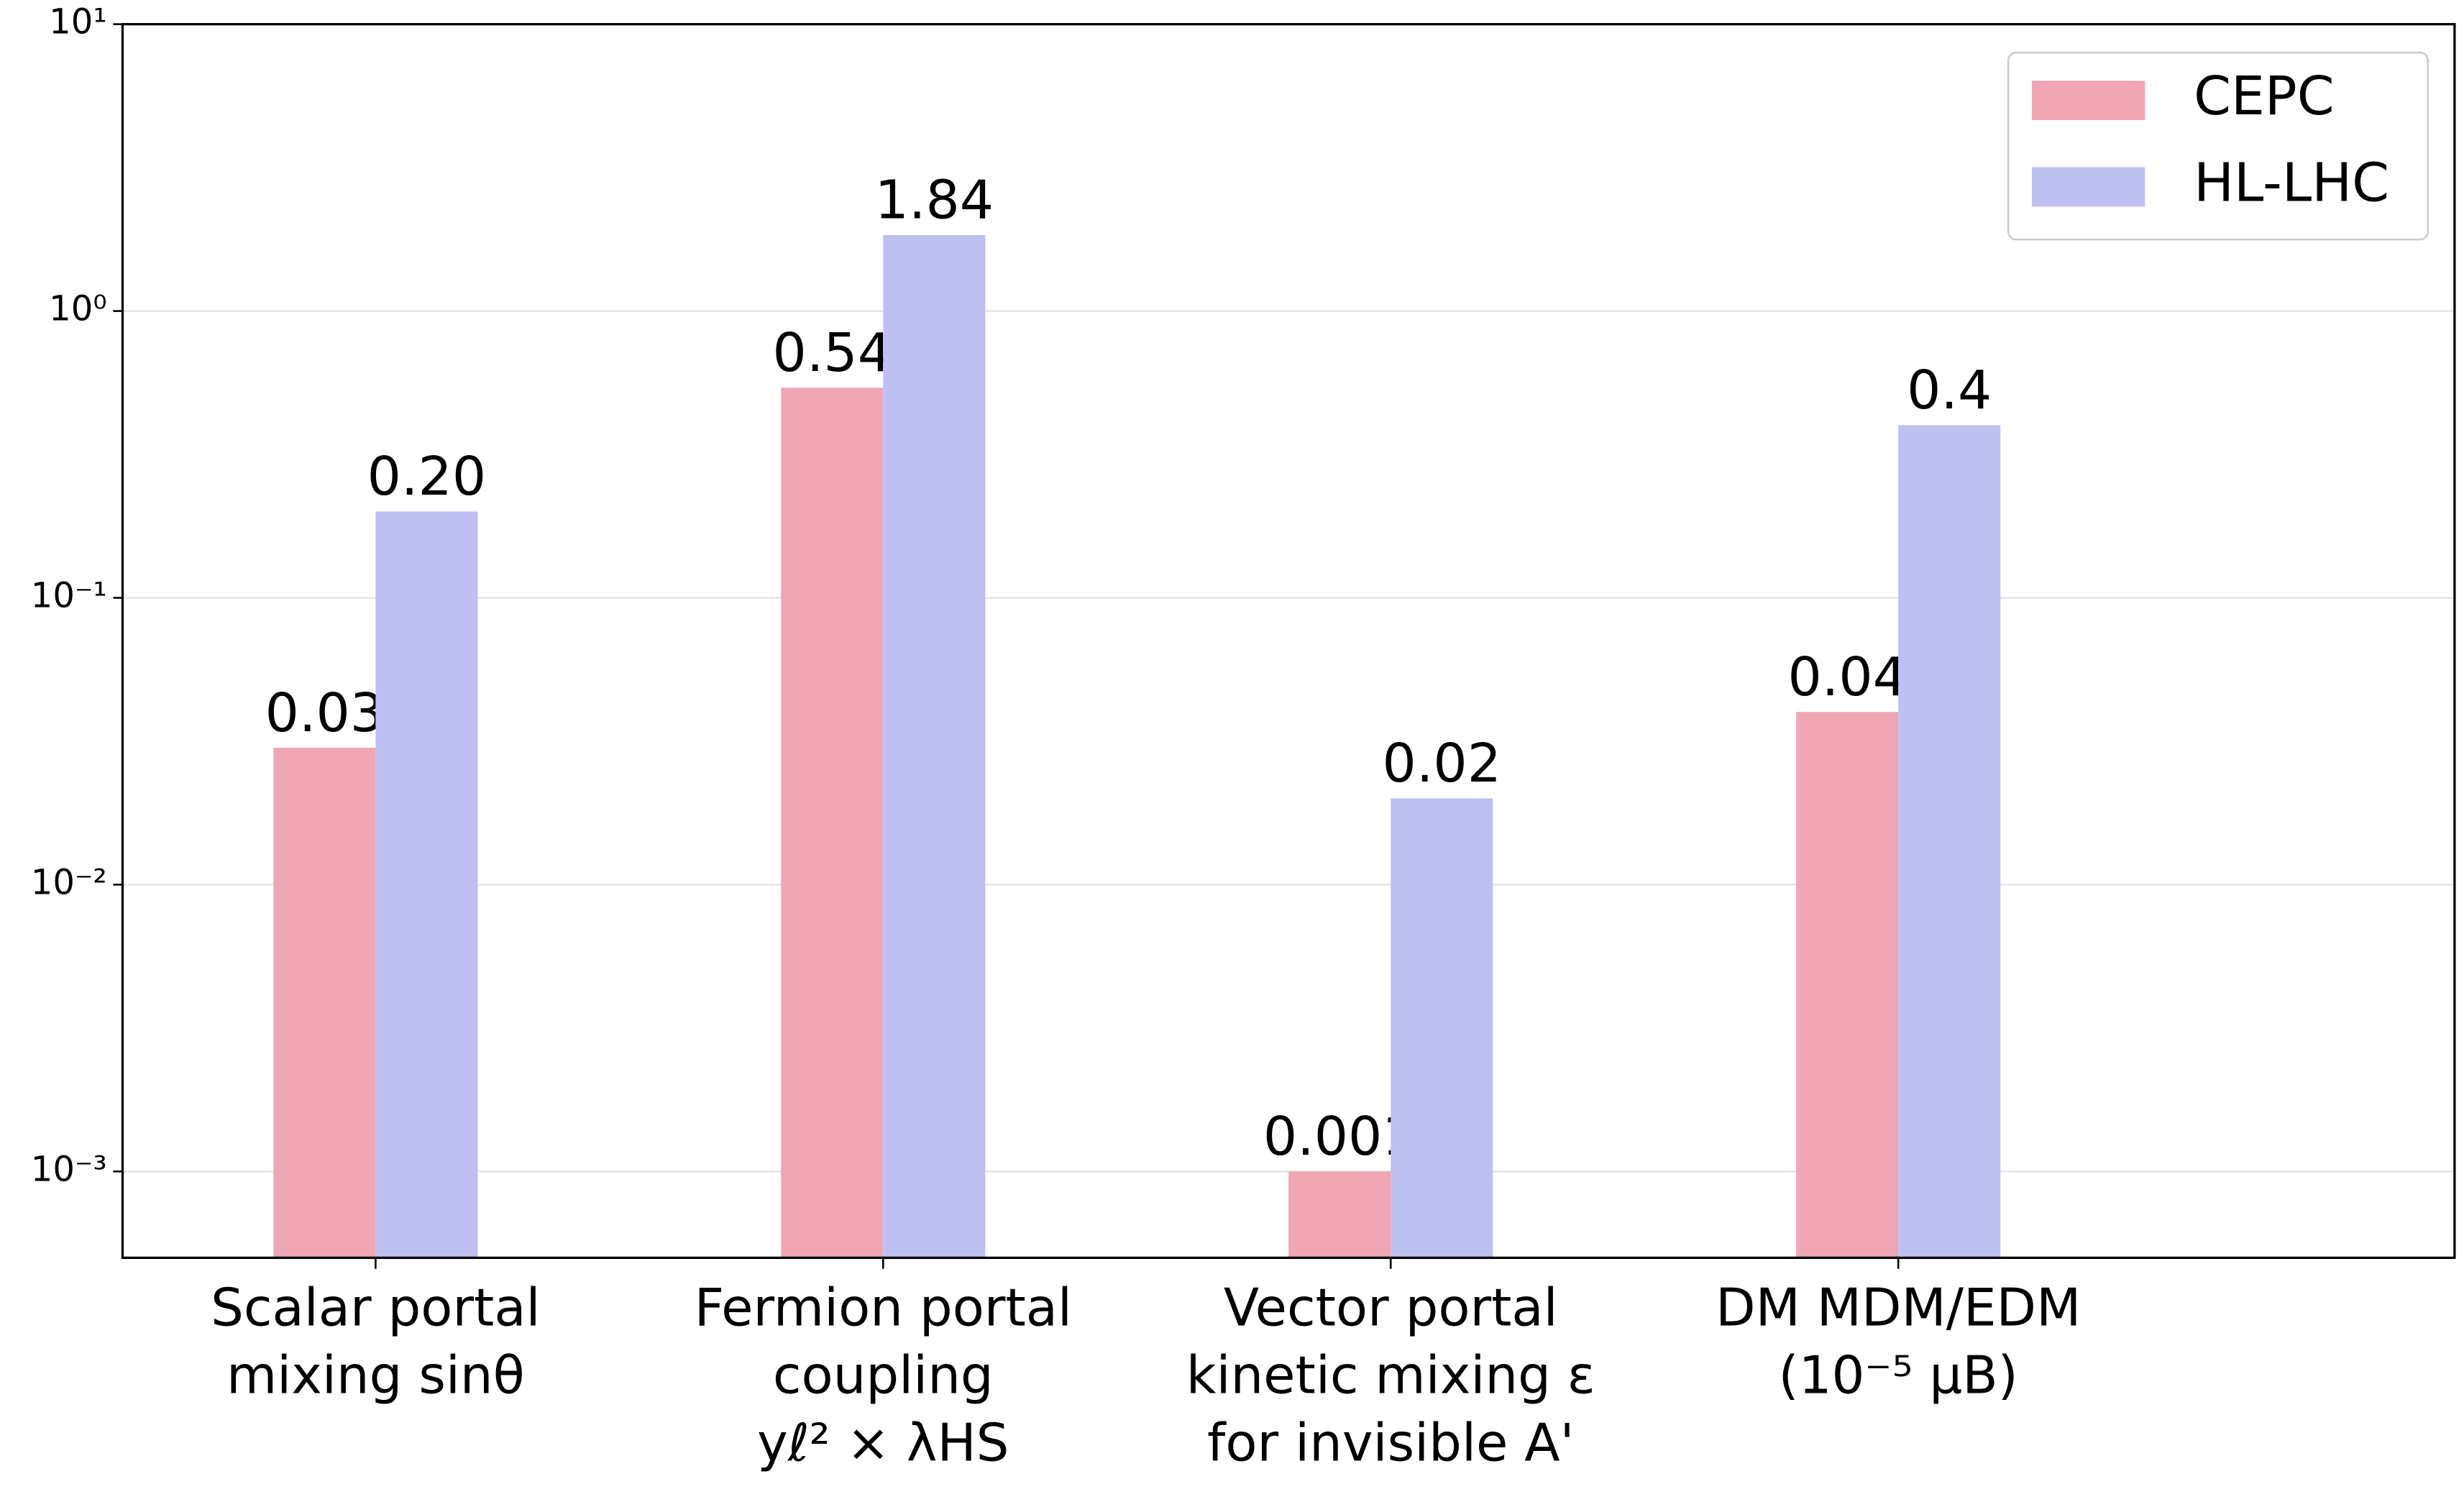 The height and width of the screenshot is (1502, 2464). I want to click on x-tick-label: mixing sinθ, so click(375, 1376).